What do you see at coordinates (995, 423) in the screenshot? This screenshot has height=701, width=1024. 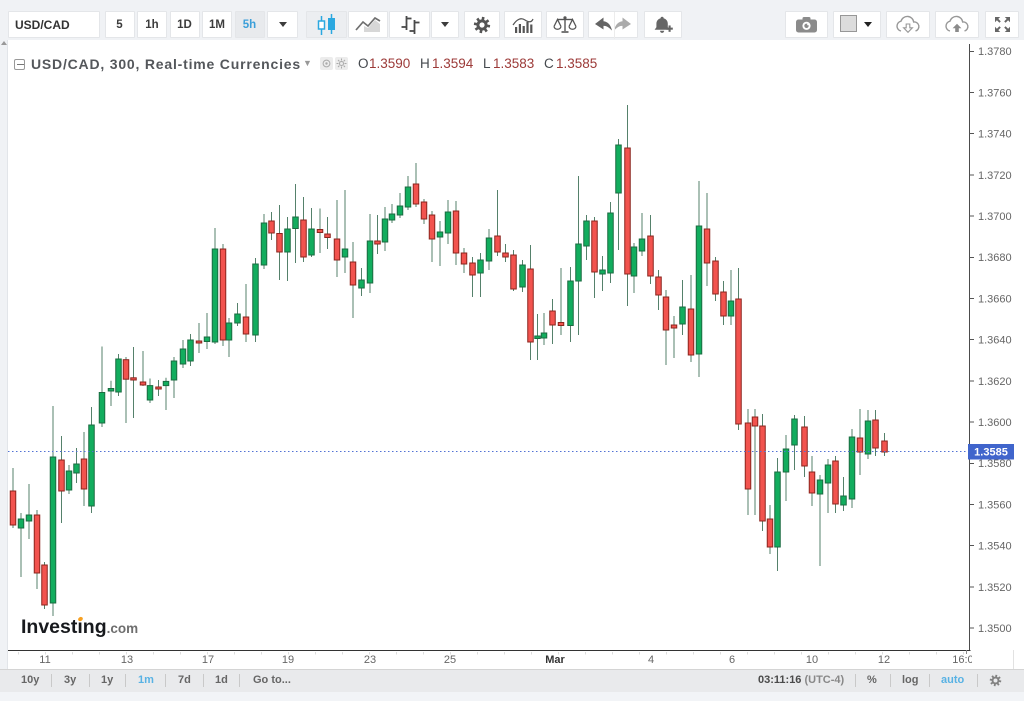 I see `svg-text: 1.3600` at bounding box center [995, 423].